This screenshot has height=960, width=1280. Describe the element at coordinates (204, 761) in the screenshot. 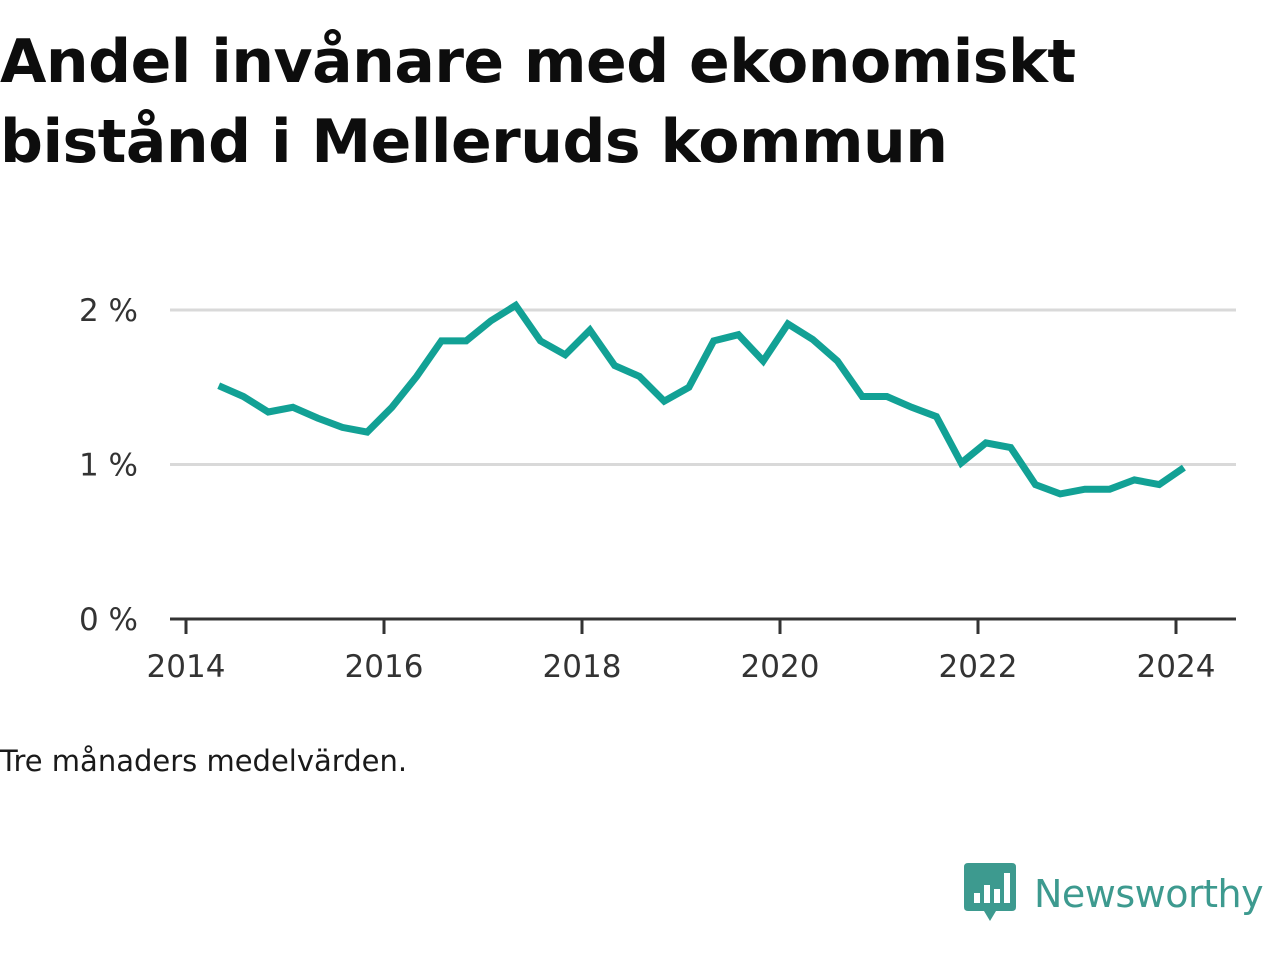

I see `chart-note: Tre månaders medelvärden.` at that location.